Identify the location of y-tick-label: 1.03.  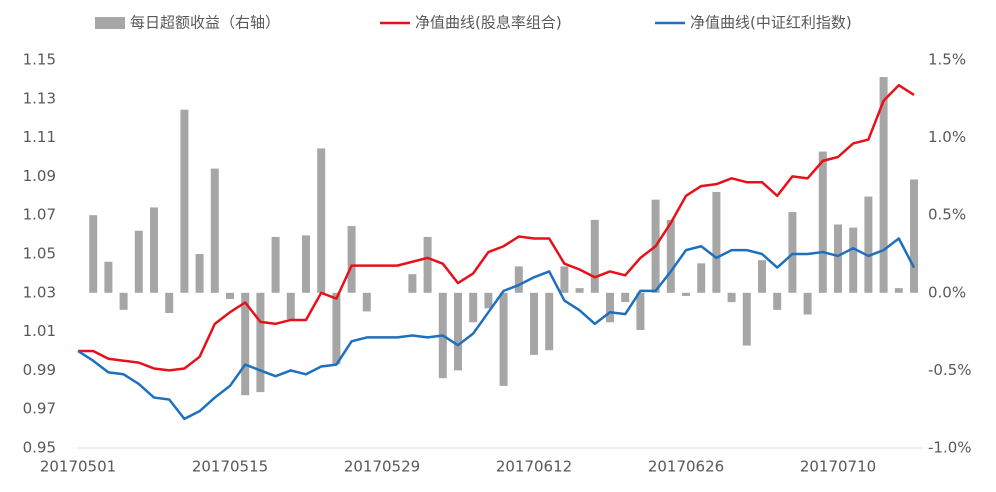
(39, 292).